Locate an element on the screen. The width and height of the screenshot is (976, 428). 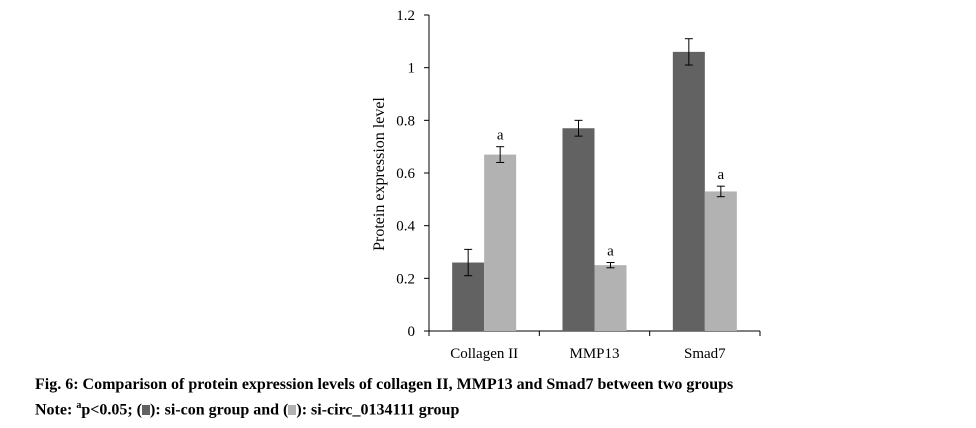
y-tick-label: 0.8 is located at coordinates (405, 121).